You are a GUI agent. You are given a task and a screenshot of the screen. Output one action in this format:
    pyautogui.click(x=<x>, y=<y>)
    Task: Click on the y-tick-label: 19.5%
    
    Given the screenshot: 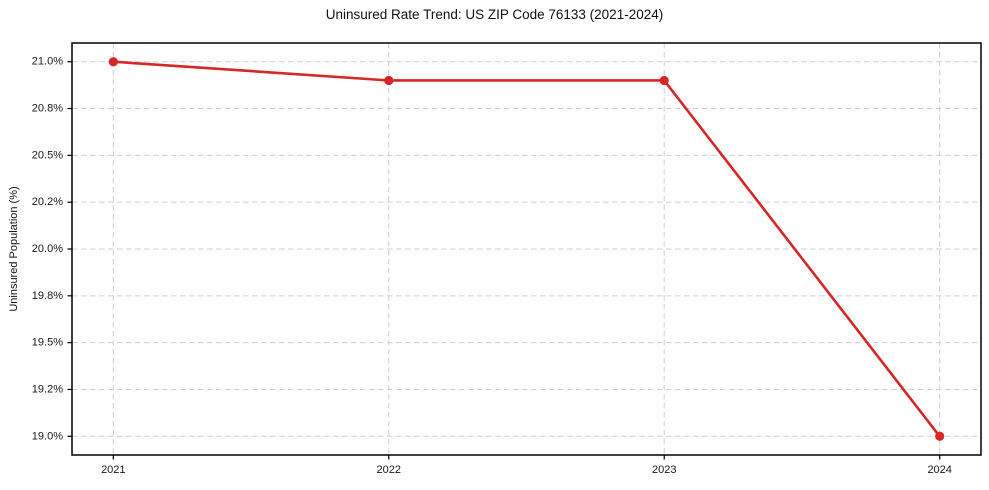 What is the action you would take?
    pyautogui.click(x=47, y=343)
    